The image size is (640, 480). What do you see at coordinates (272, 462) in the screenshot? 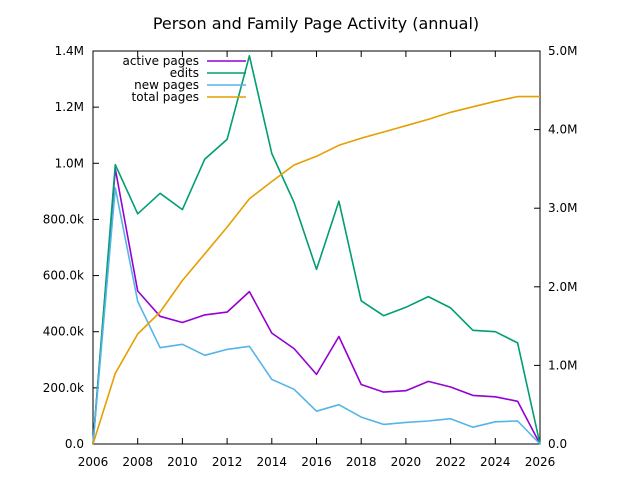
I see `x-tick-label: 2014` at bounding box center [272, 462].